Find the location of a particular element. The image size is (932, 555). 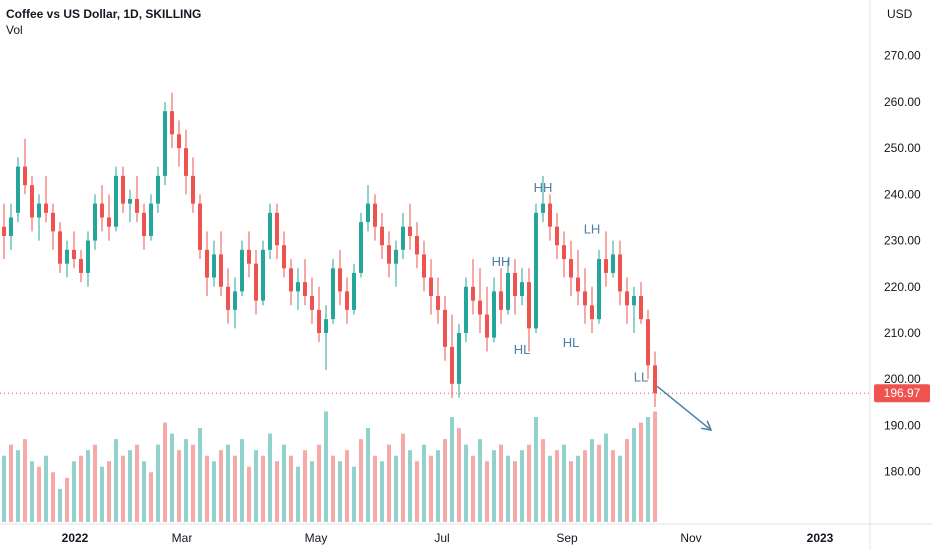

x-tick-label: Jul is located at coordinates (441, 538).